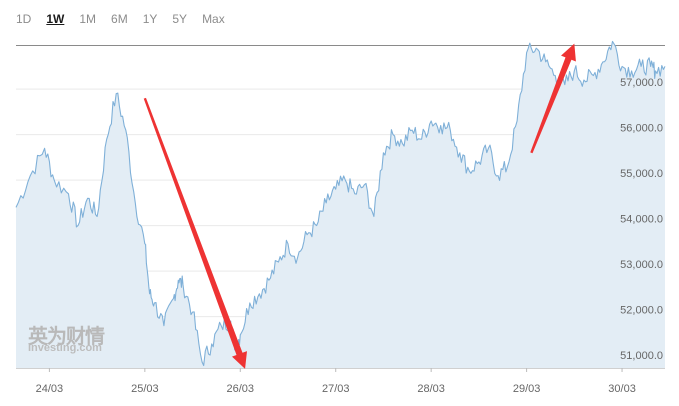  What do you see at coordinates (55, 19) in the screenshot?
I see `range-1w: 1W` at bounding box center [55, 19].